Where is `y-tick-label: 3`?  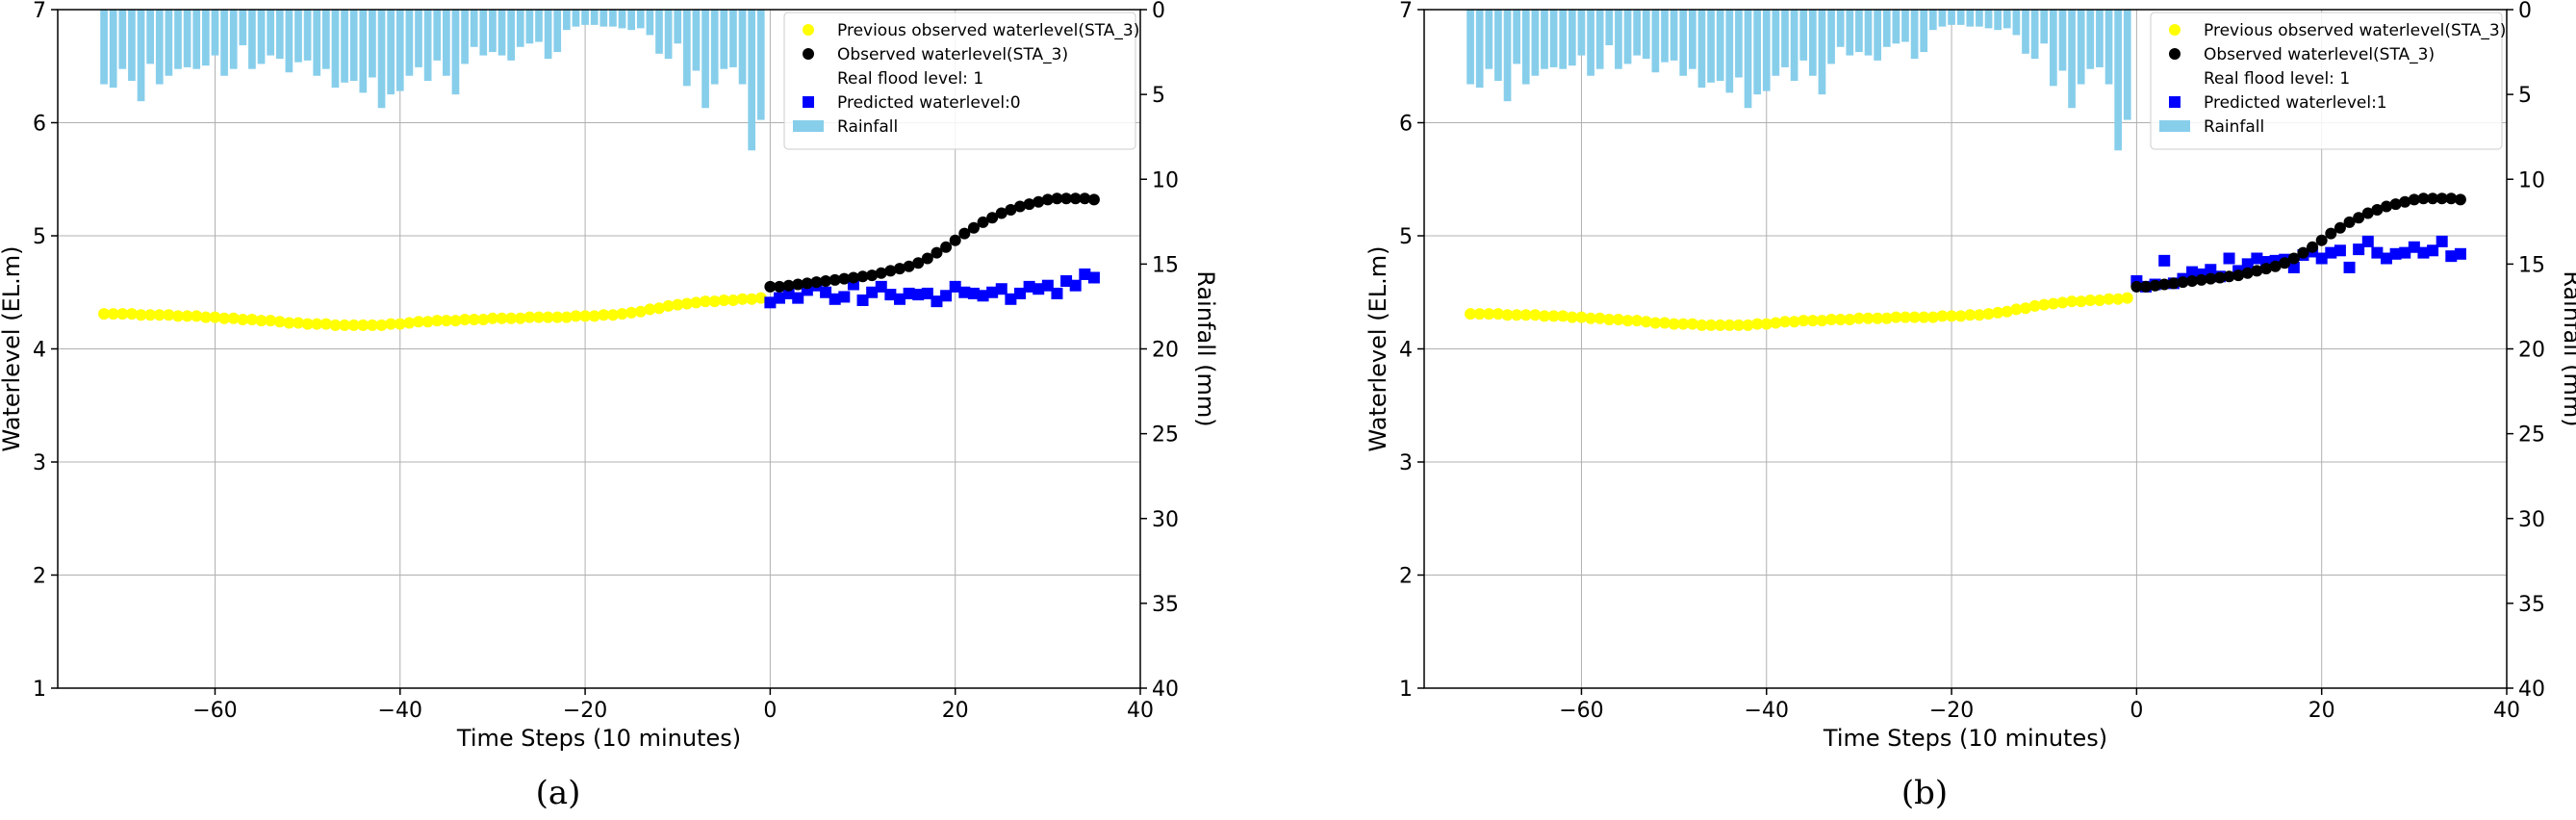 y-tick-label: 3 is located at coordinates (39, 463).